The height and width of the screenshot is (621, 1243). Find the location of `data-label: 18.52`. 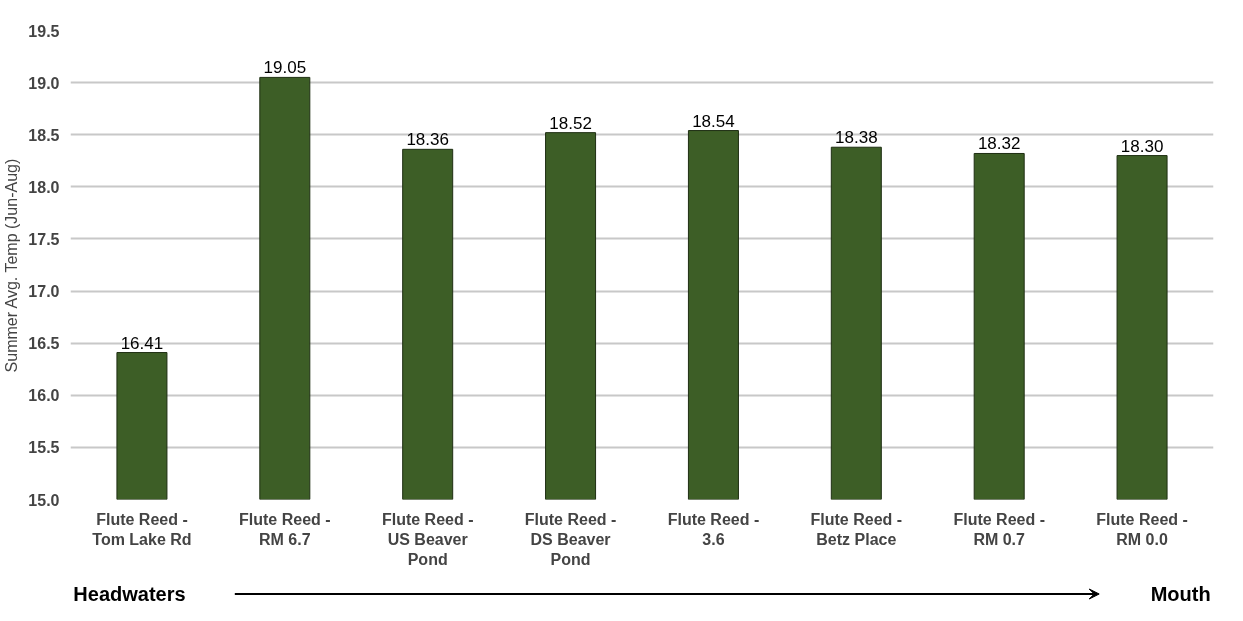

data-label: 18.52 is located at coordinates (570, 123).